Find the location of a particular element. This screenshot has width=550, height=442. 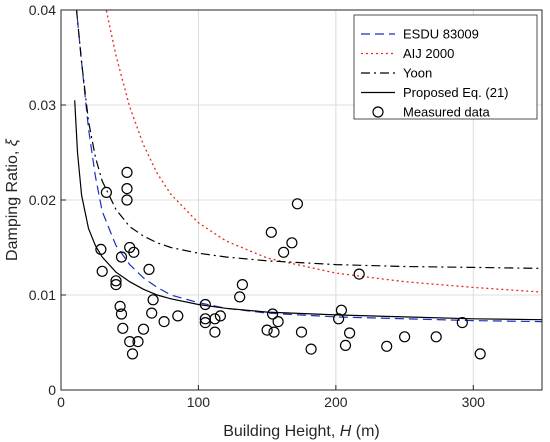

legend-label: ESDU 83009 is located at coordinates (441, 34).